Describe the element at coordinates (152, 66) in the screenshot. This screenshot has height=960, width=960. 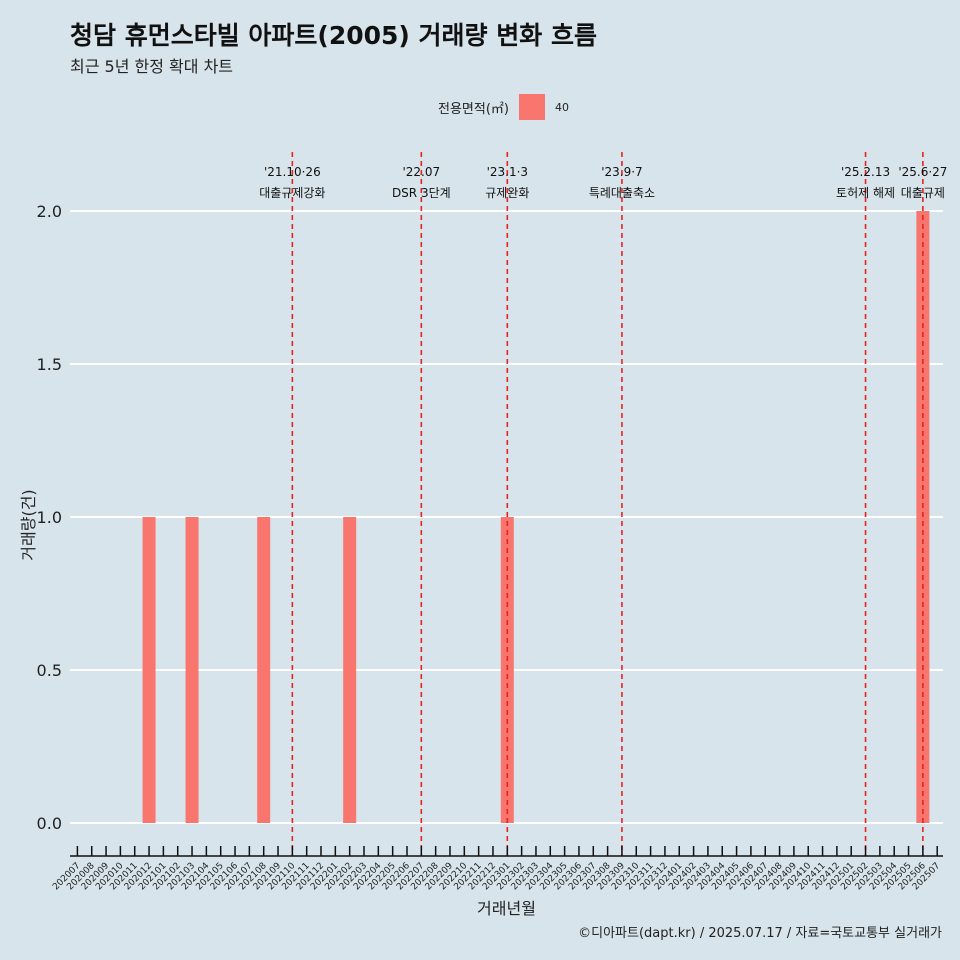
I see `chart-subtitle: 최근 5년 한정 확대 차트` at that location.